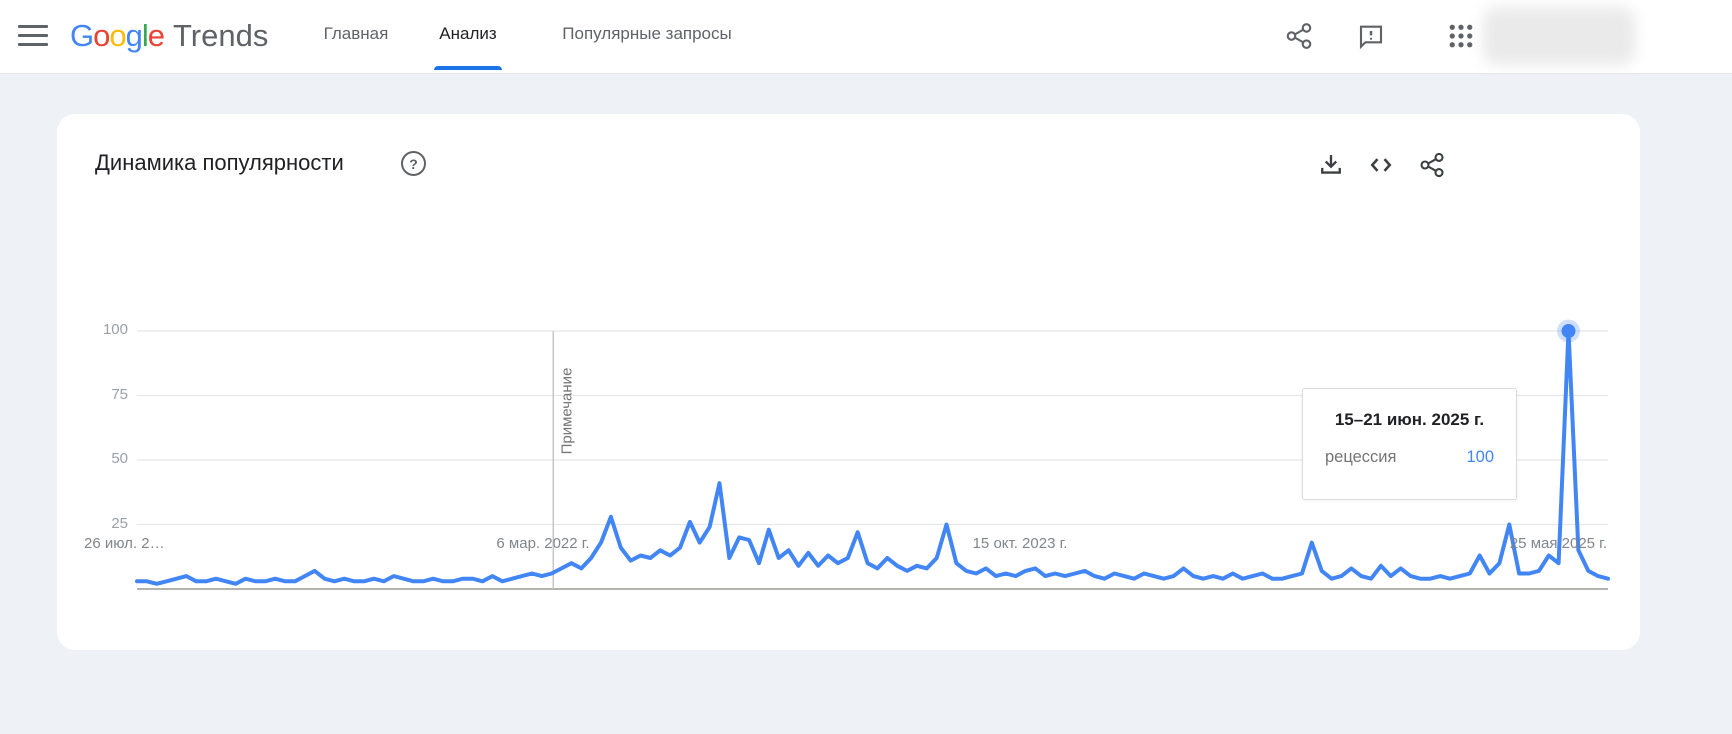  I want to click on download-icon, so click(1331, 165).